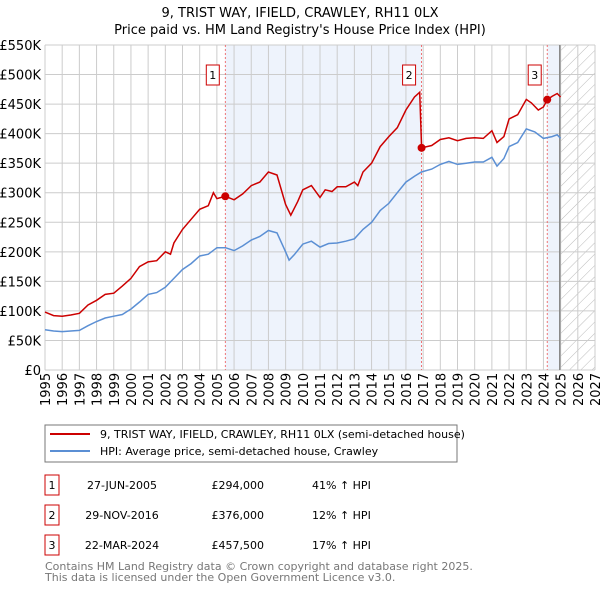 The width and height of the screenshot is (600, 594). What do you see at coordinates (407, 389) in the screenshot?
I see `x-tick-label: 2016` at bounding box center [407, 389].